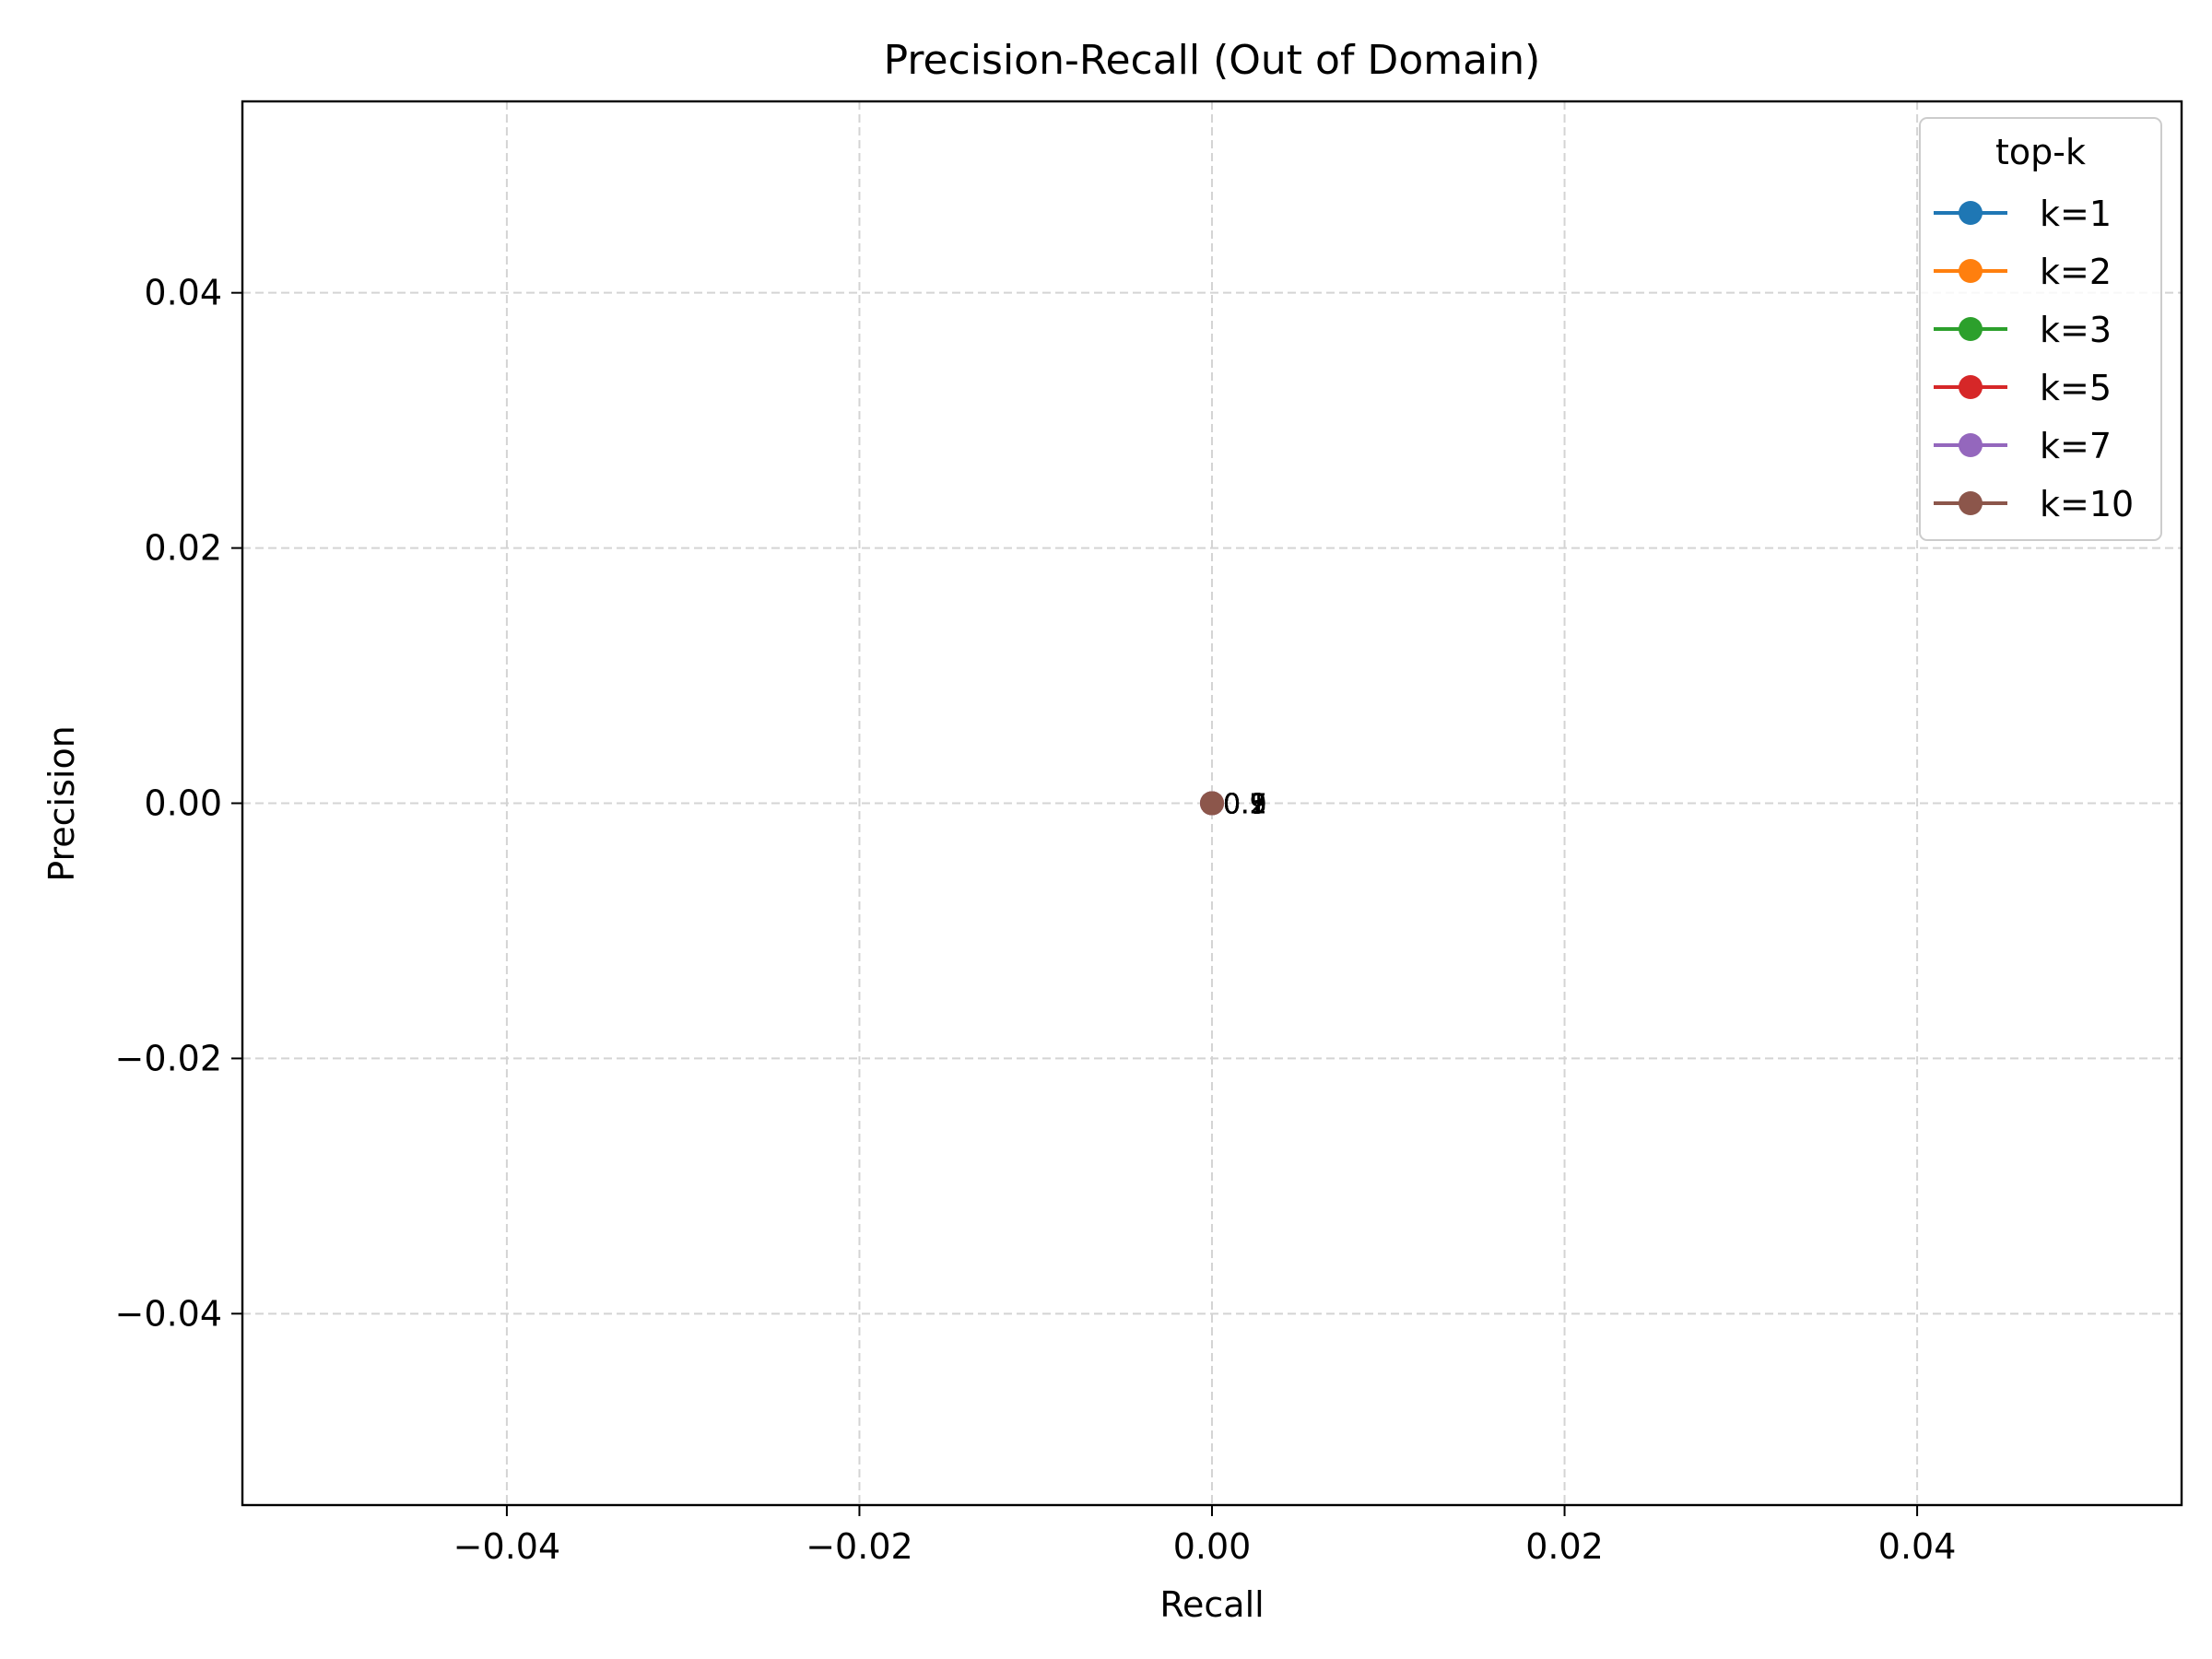  What do you see at coordinates (1212, 60) in the screenshot?
I see `chart-title: Precision-Recall (Out of Domain)` at bounding box center [1212, 60].